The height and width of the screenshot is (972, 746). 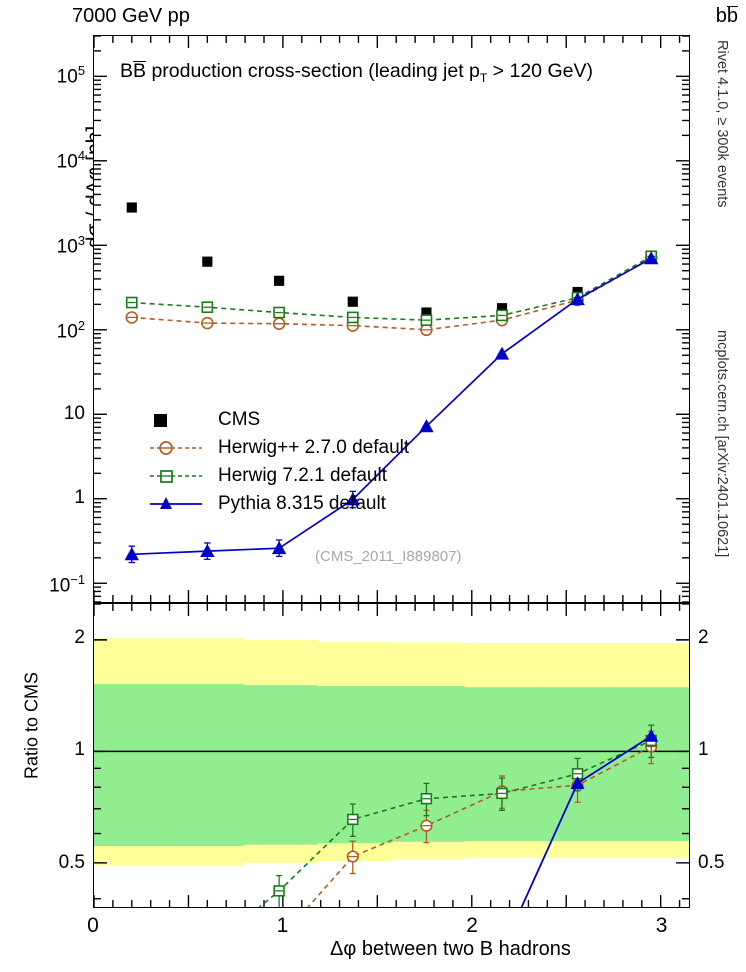 I want to click on legend-marker-open-square, so click(x=176, y=476).